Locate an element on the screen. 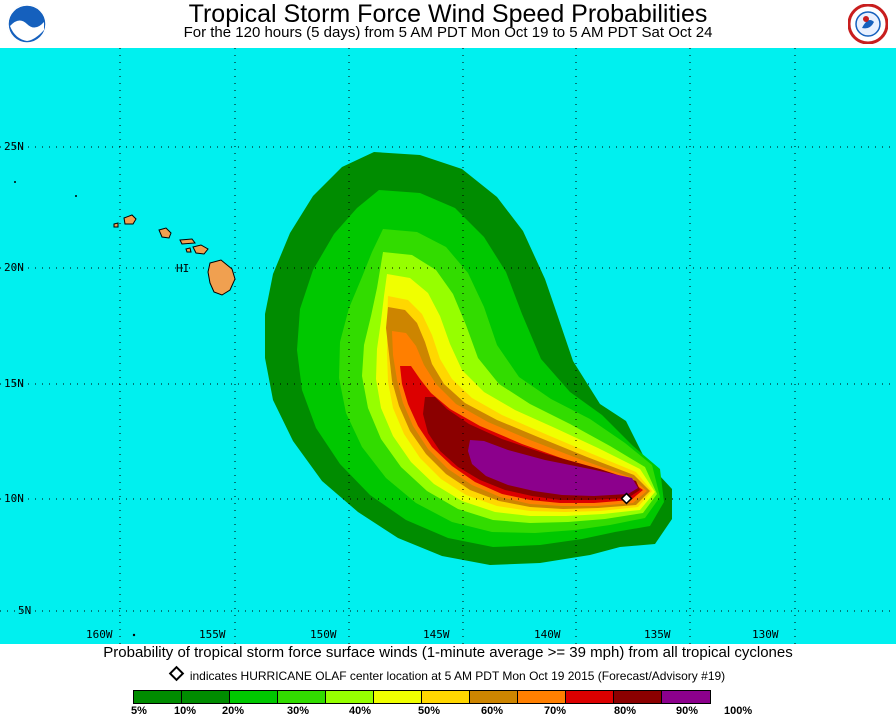 The height and width of the screenshot is (717, 896). nws-logo is located at coordinates (868, 24).